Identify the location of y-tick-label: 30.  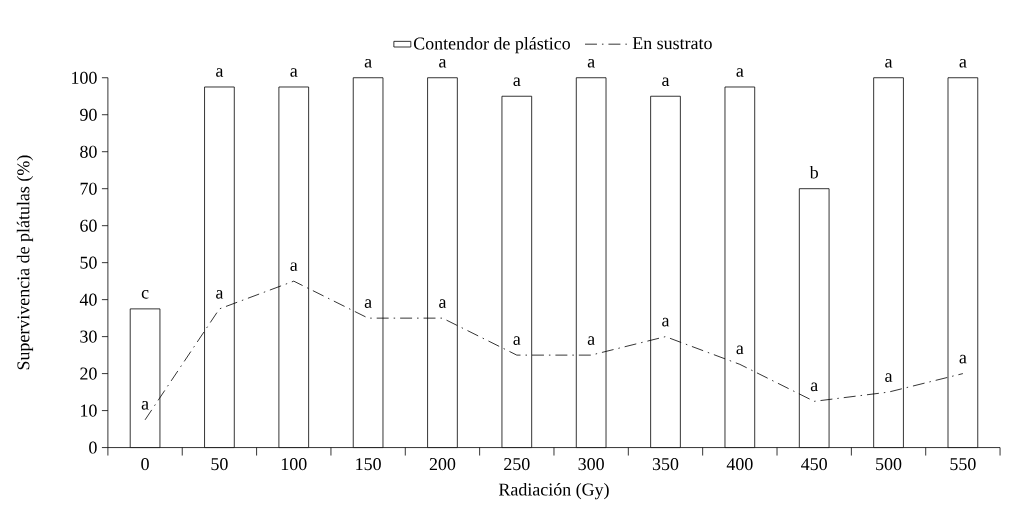
(88, 336).